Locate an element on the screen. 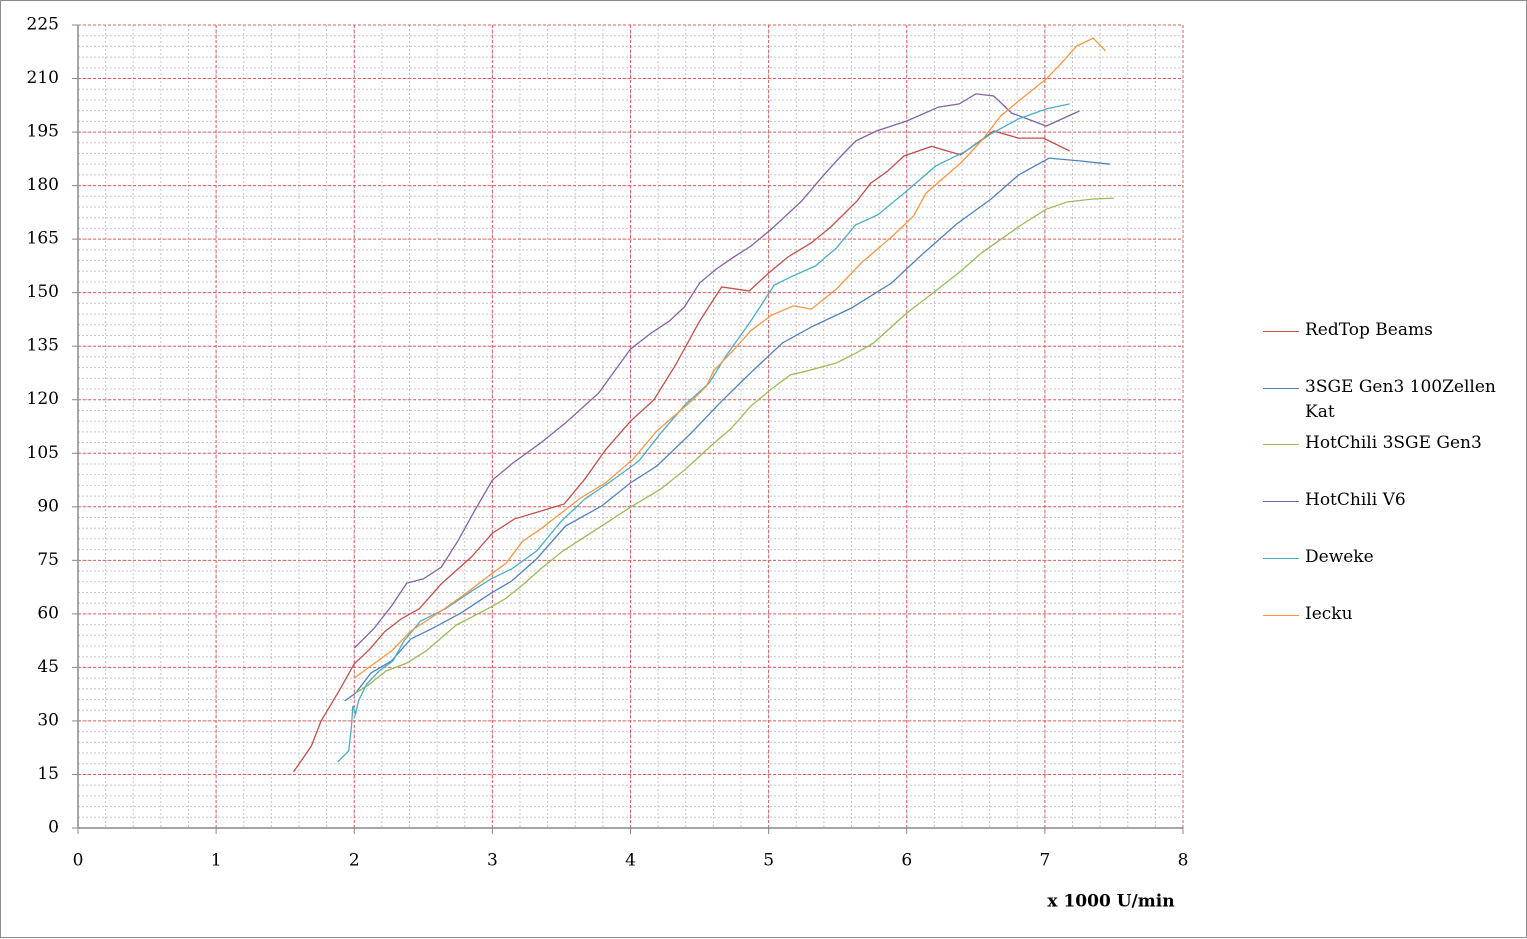  y-tick-label: 150 is located at coordinates (43, 292).